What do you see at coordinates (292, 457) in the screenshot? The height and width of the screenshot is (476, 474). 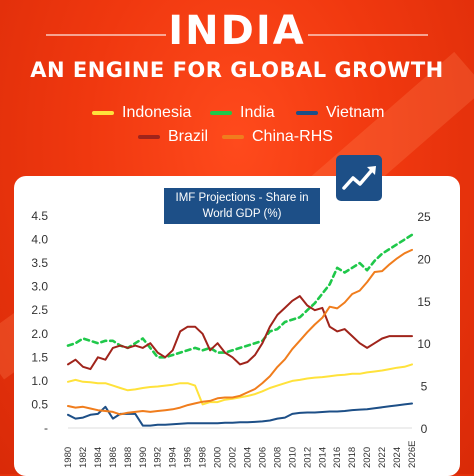 I see `x-tick-label: 2010` at bounding box center [292, 457].